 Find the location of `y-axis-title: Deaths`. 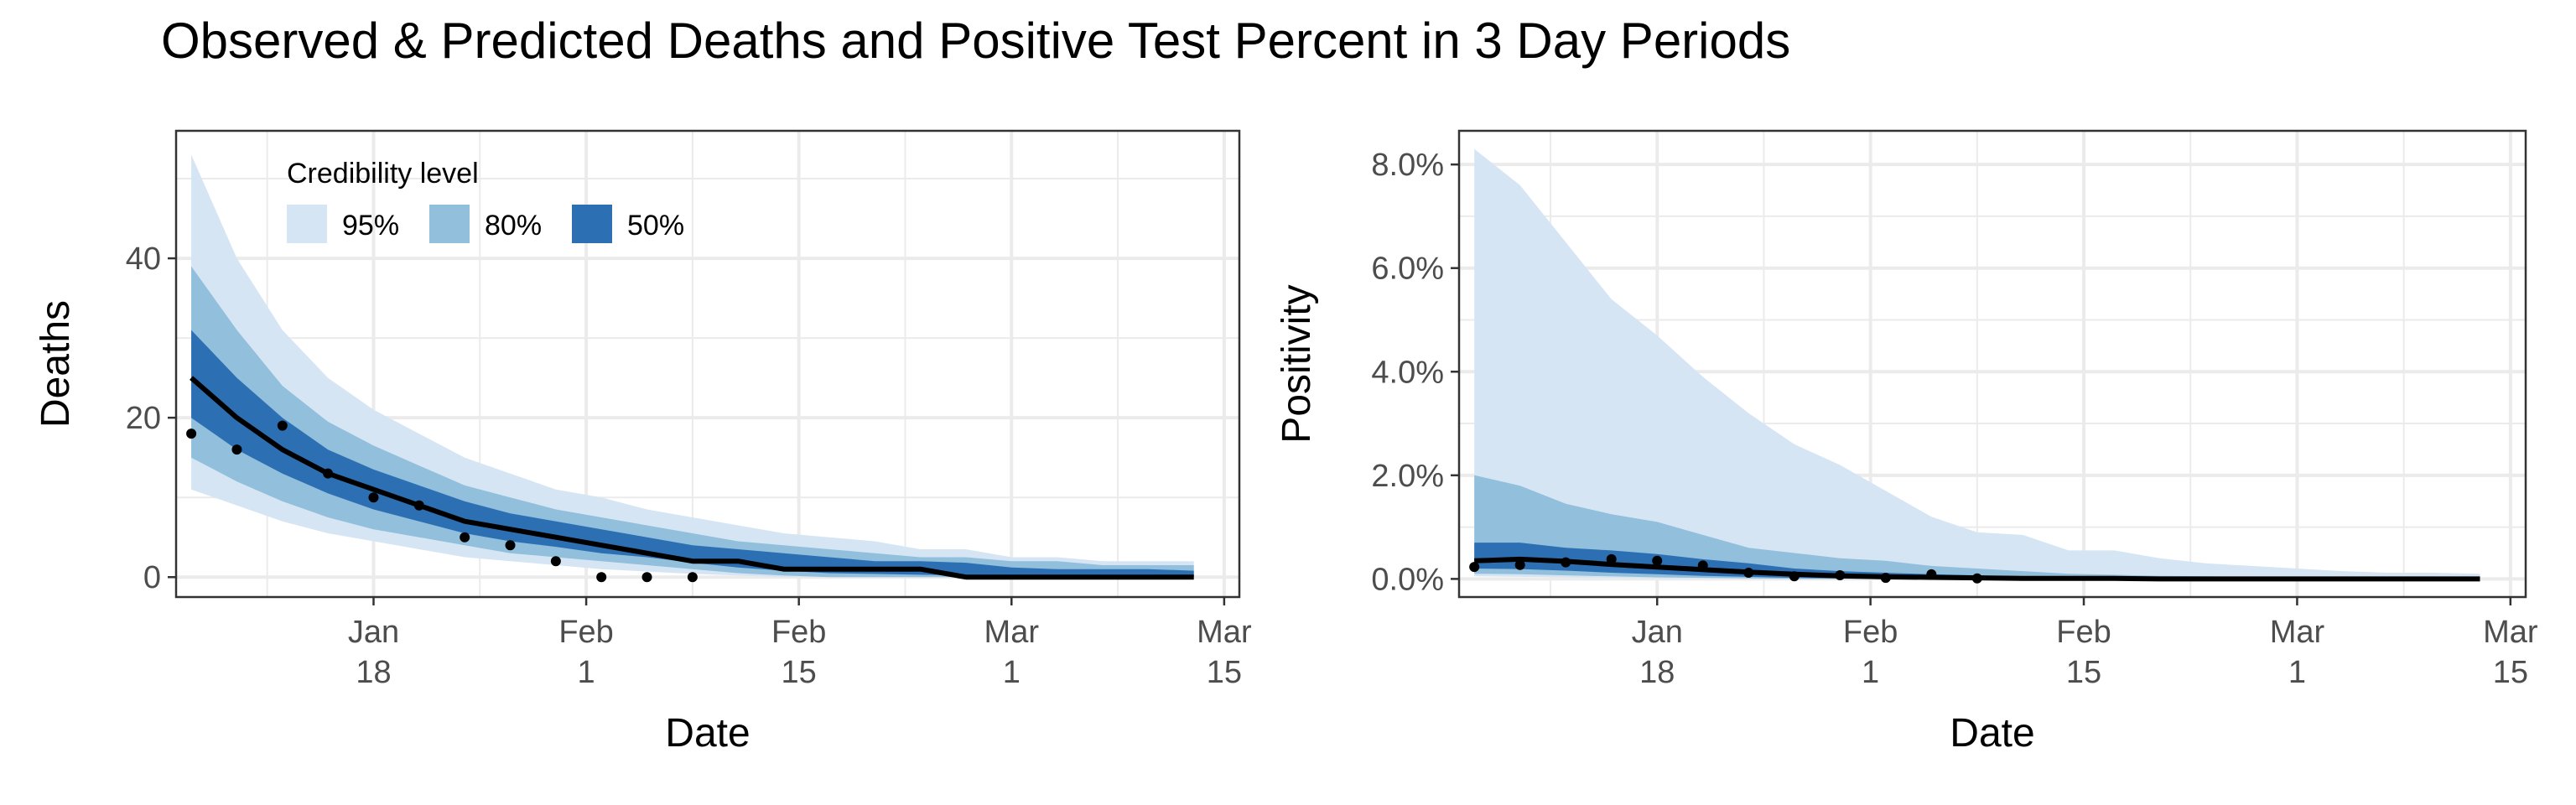

y-axis-title: Deaths is located at coordinates (56, 364).